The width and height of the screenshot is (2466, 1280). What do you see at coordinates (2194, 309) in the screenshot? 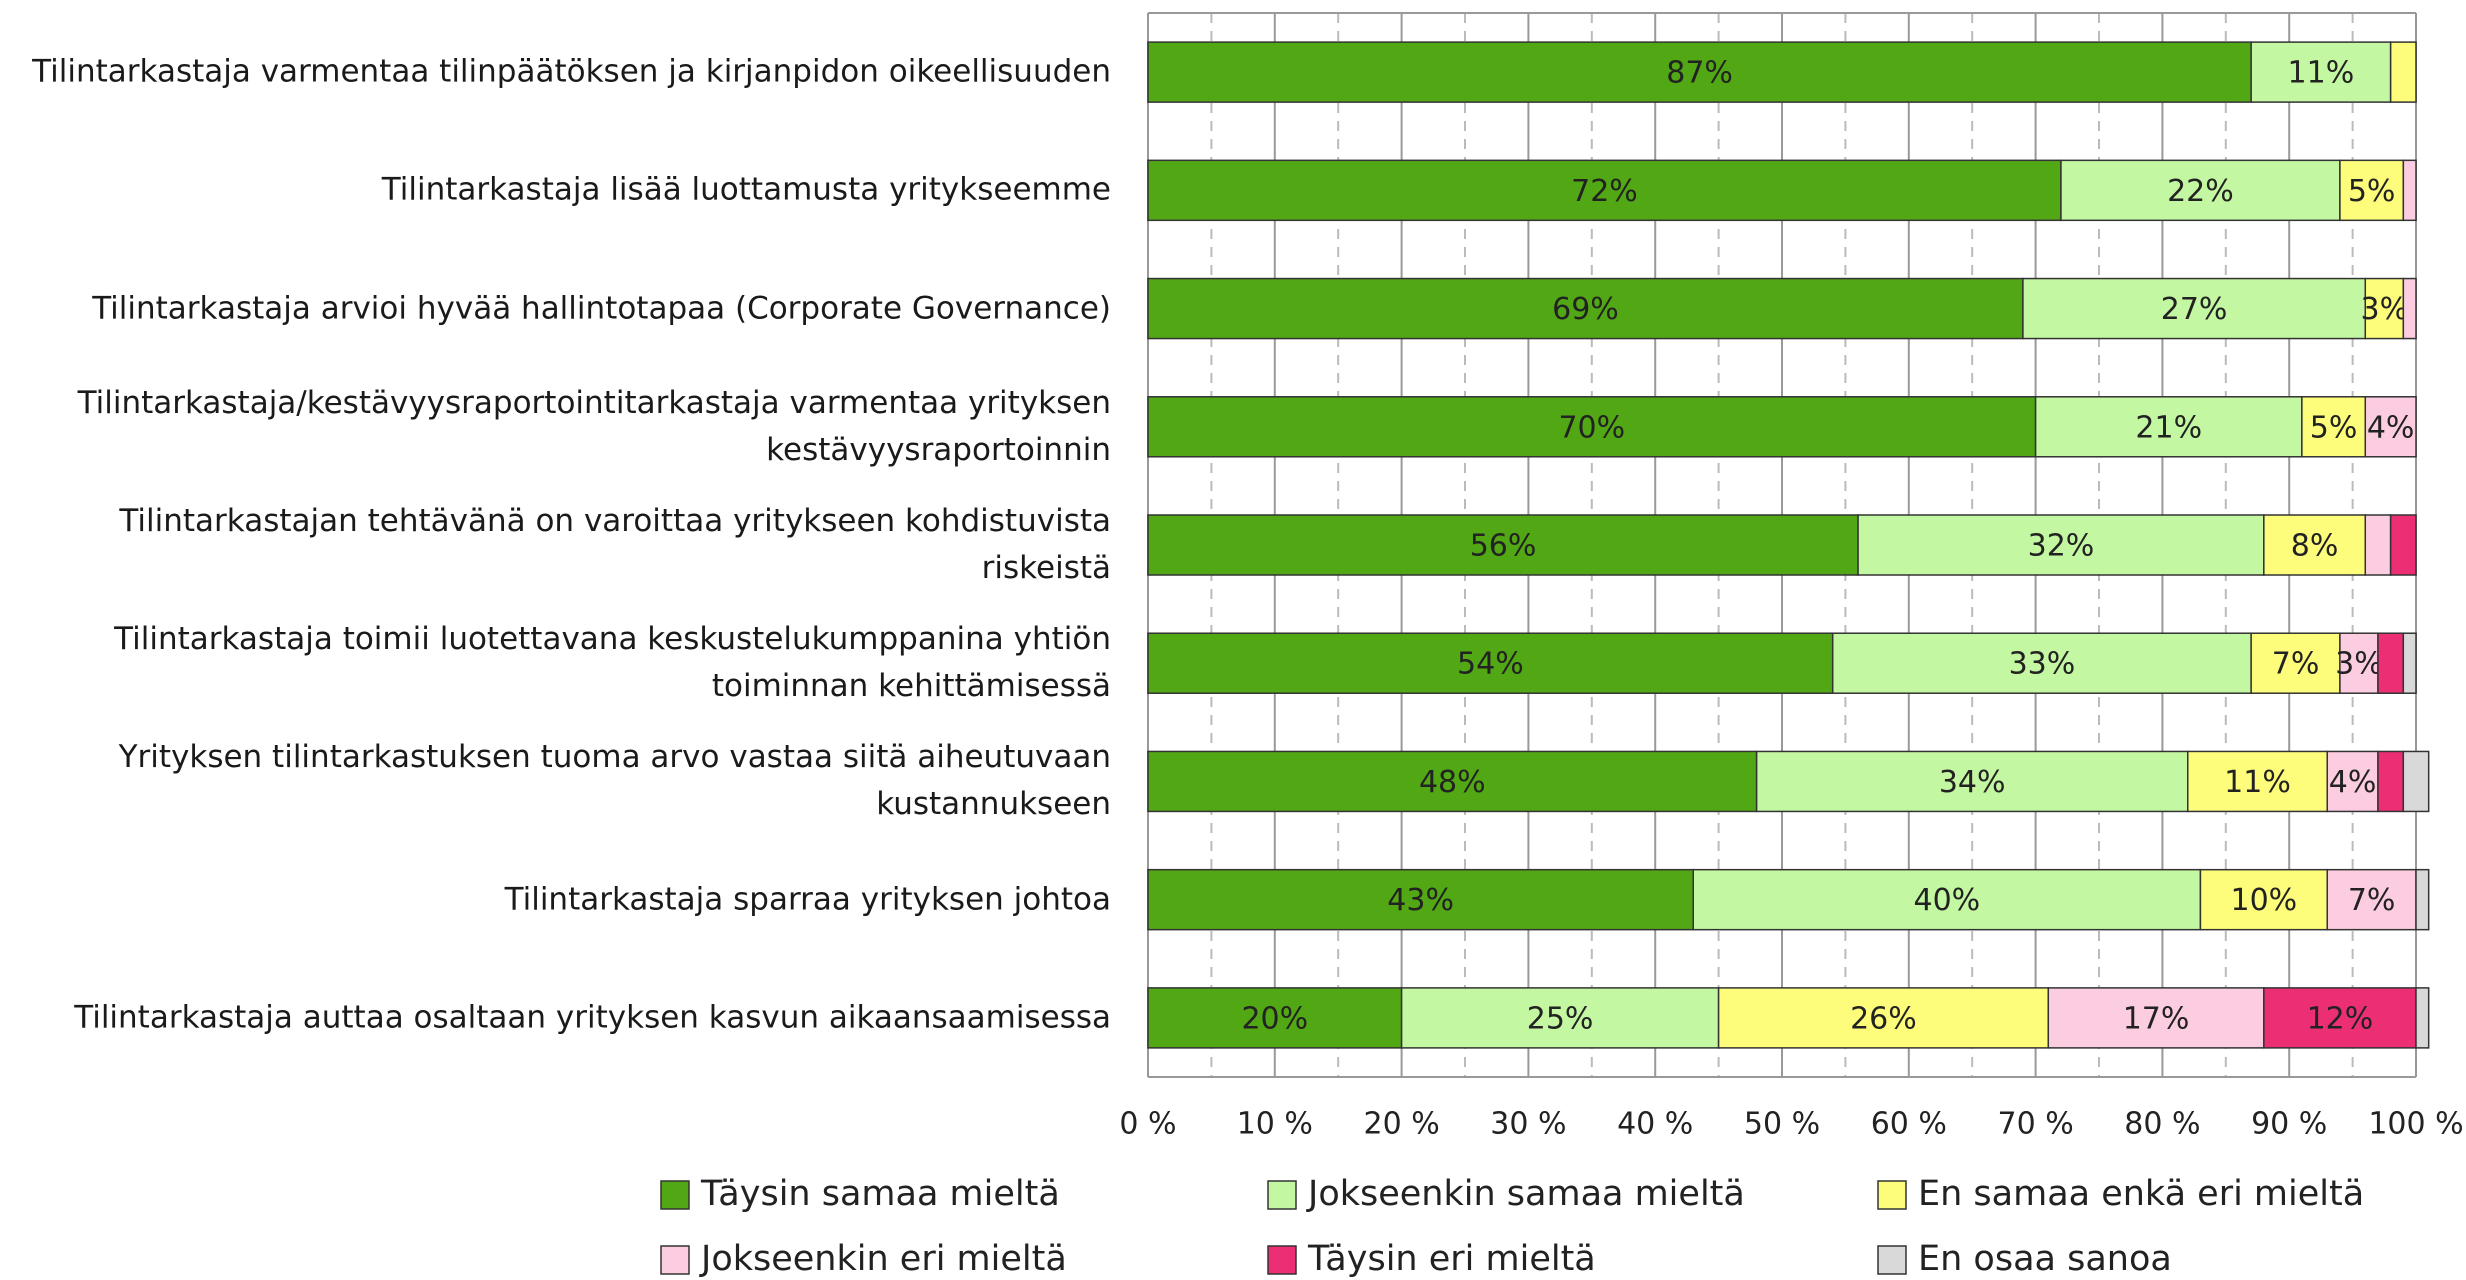
I see `data-label: 27%` at bounding box center [2194, 309].